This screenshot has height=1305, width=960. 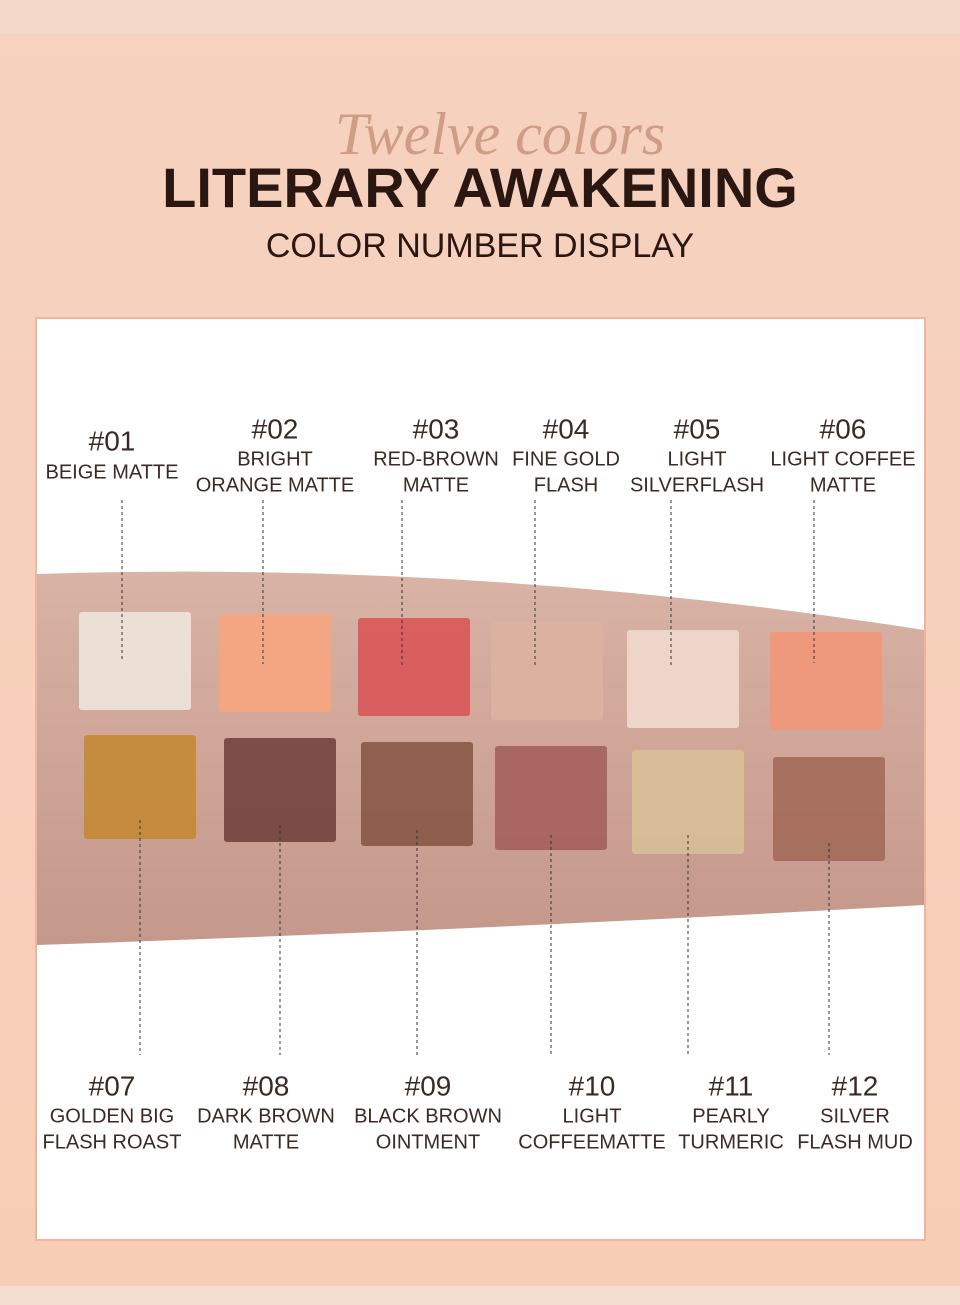 I want to click on swatch-number: #11, so click(x=731, y=1085).